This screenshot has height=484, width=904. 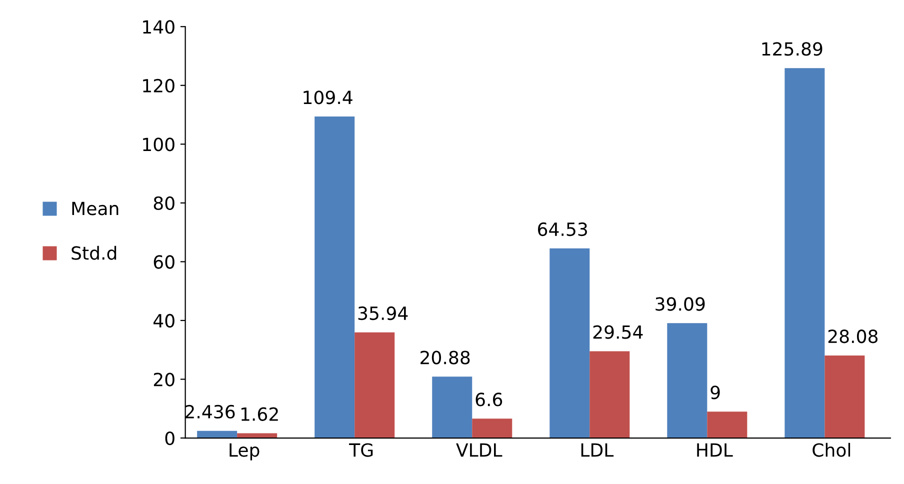 I want to click on data-label: 9, so click(x=715, y=393).